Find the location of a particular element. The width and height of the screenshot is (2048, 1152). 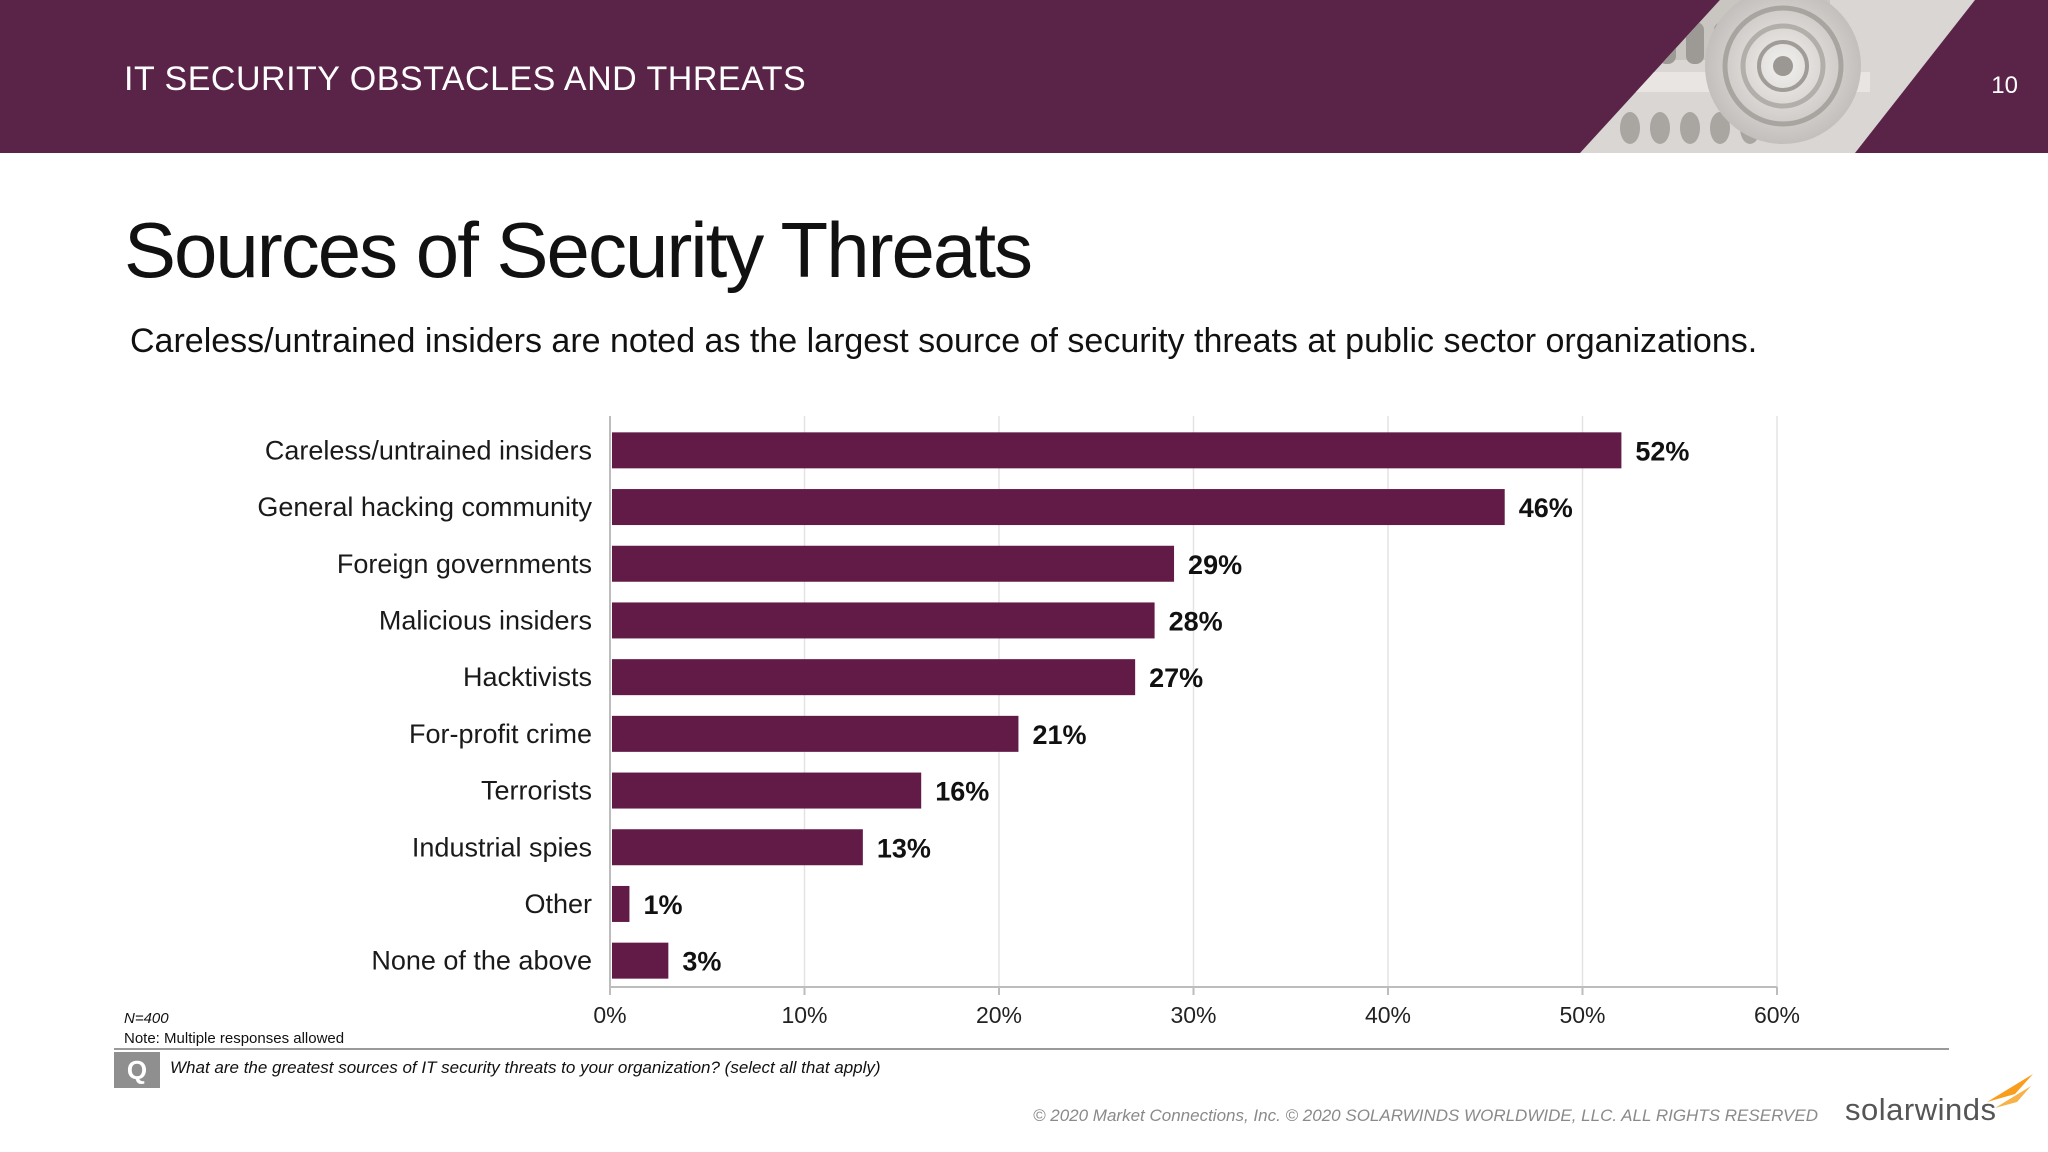

data-label: 46% is located at coordinates (1546, 508).